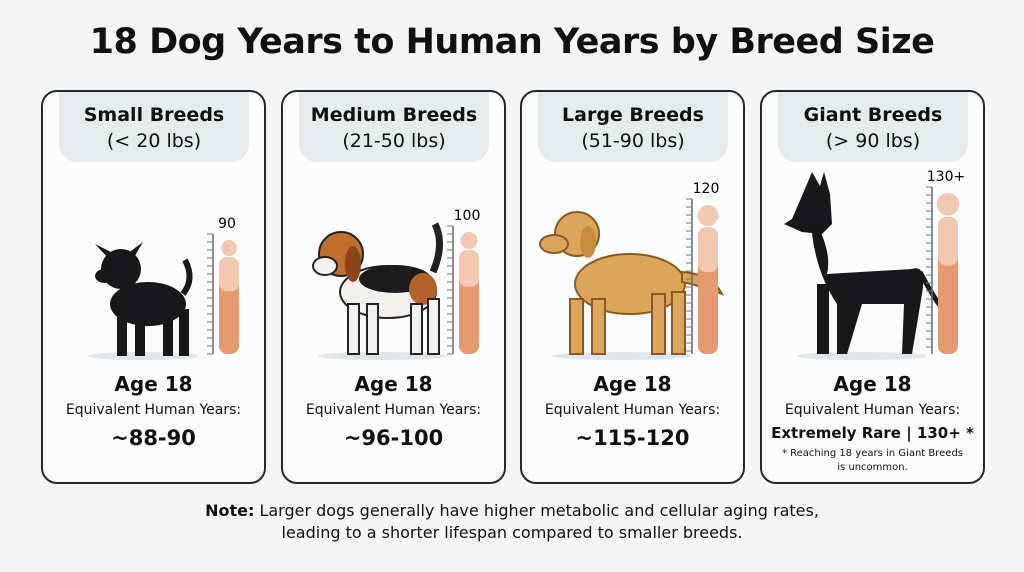 This screenshot has height=572, width=1024. I want to click on illustration: 130+, so click(874, 264).